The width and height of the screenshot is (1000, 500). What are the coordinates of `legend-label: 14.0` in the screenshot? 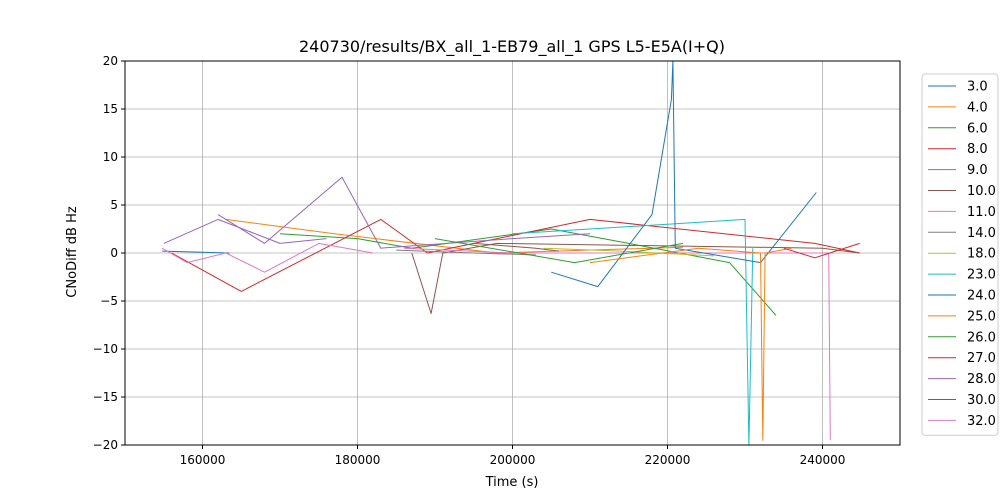 It's located at (981, 233).